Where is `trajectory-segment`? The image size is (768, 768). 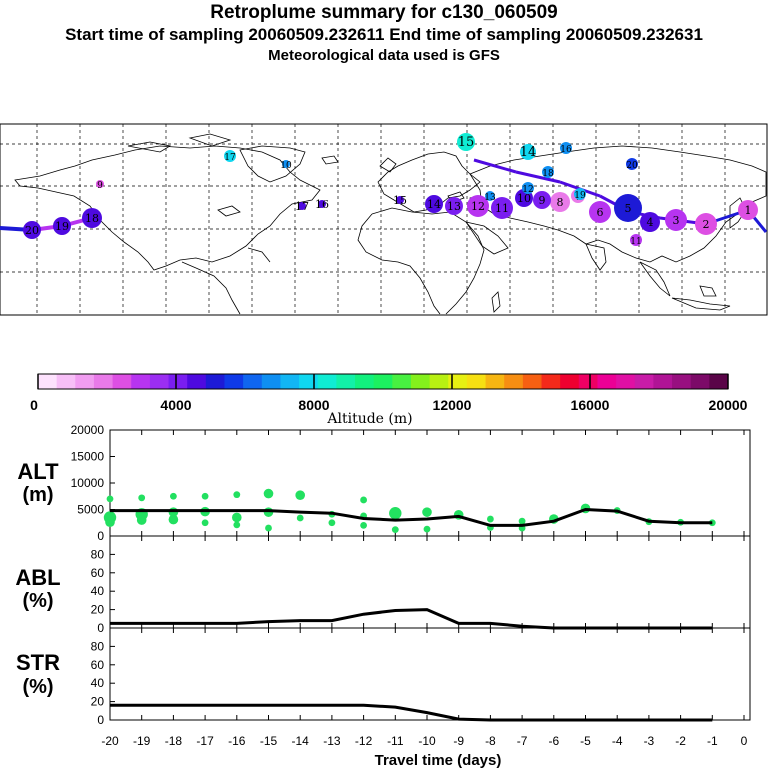
trajectory-segment is located at coordinates (538, 177).